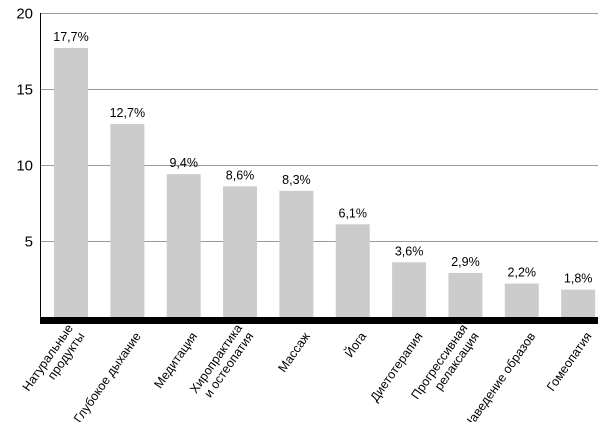  What do you see at coordinates (296, 180) in the screenshot?
I see `data-label: 8,3%` at bounding box center [296, 180].